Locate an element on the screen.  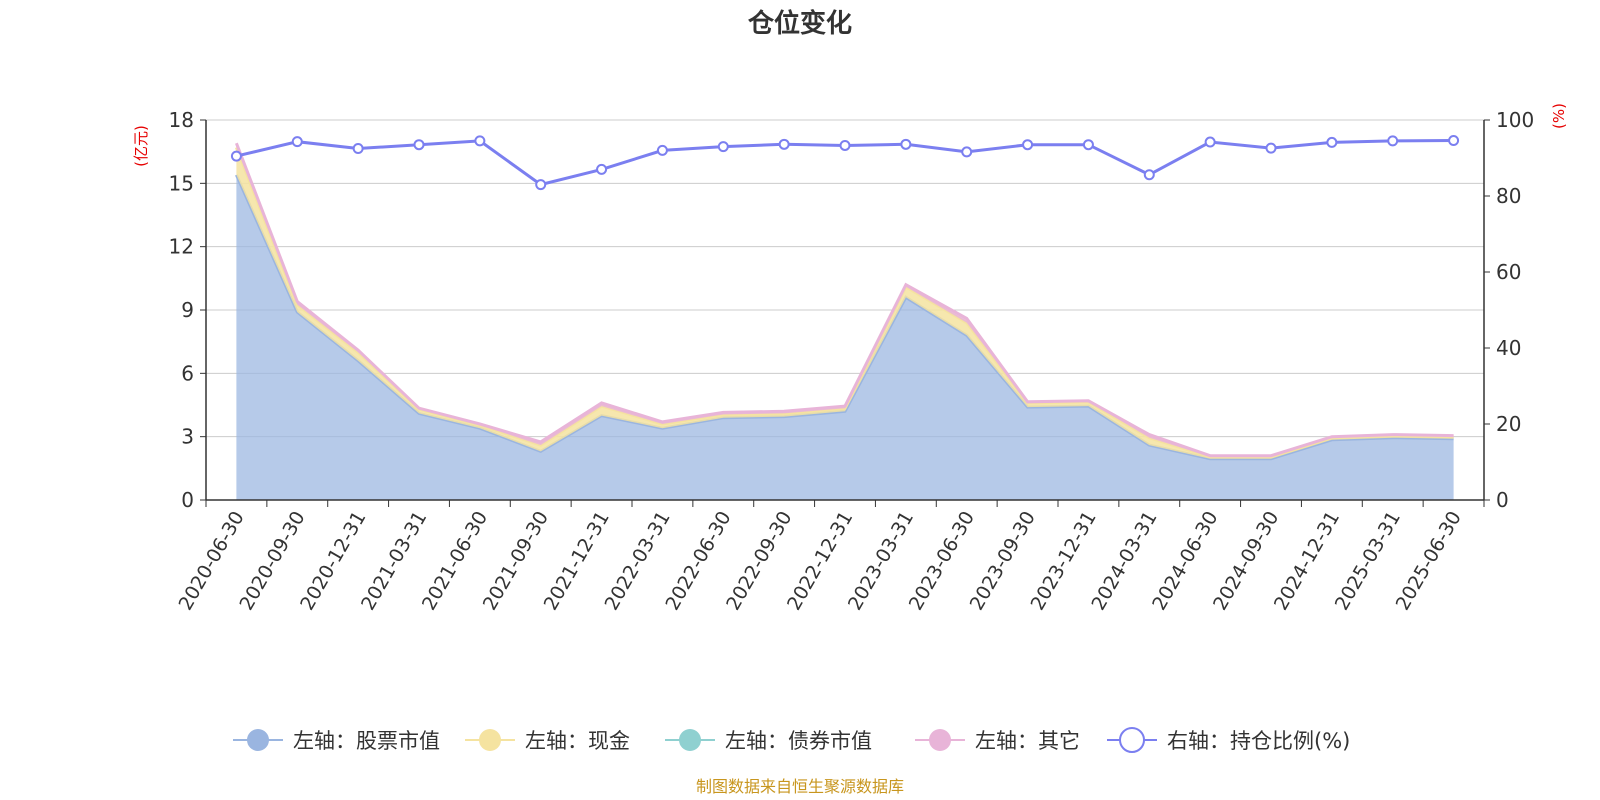
source-note: 制图数据来自恒生聚源数据库 is located at coordinates (800, 786).